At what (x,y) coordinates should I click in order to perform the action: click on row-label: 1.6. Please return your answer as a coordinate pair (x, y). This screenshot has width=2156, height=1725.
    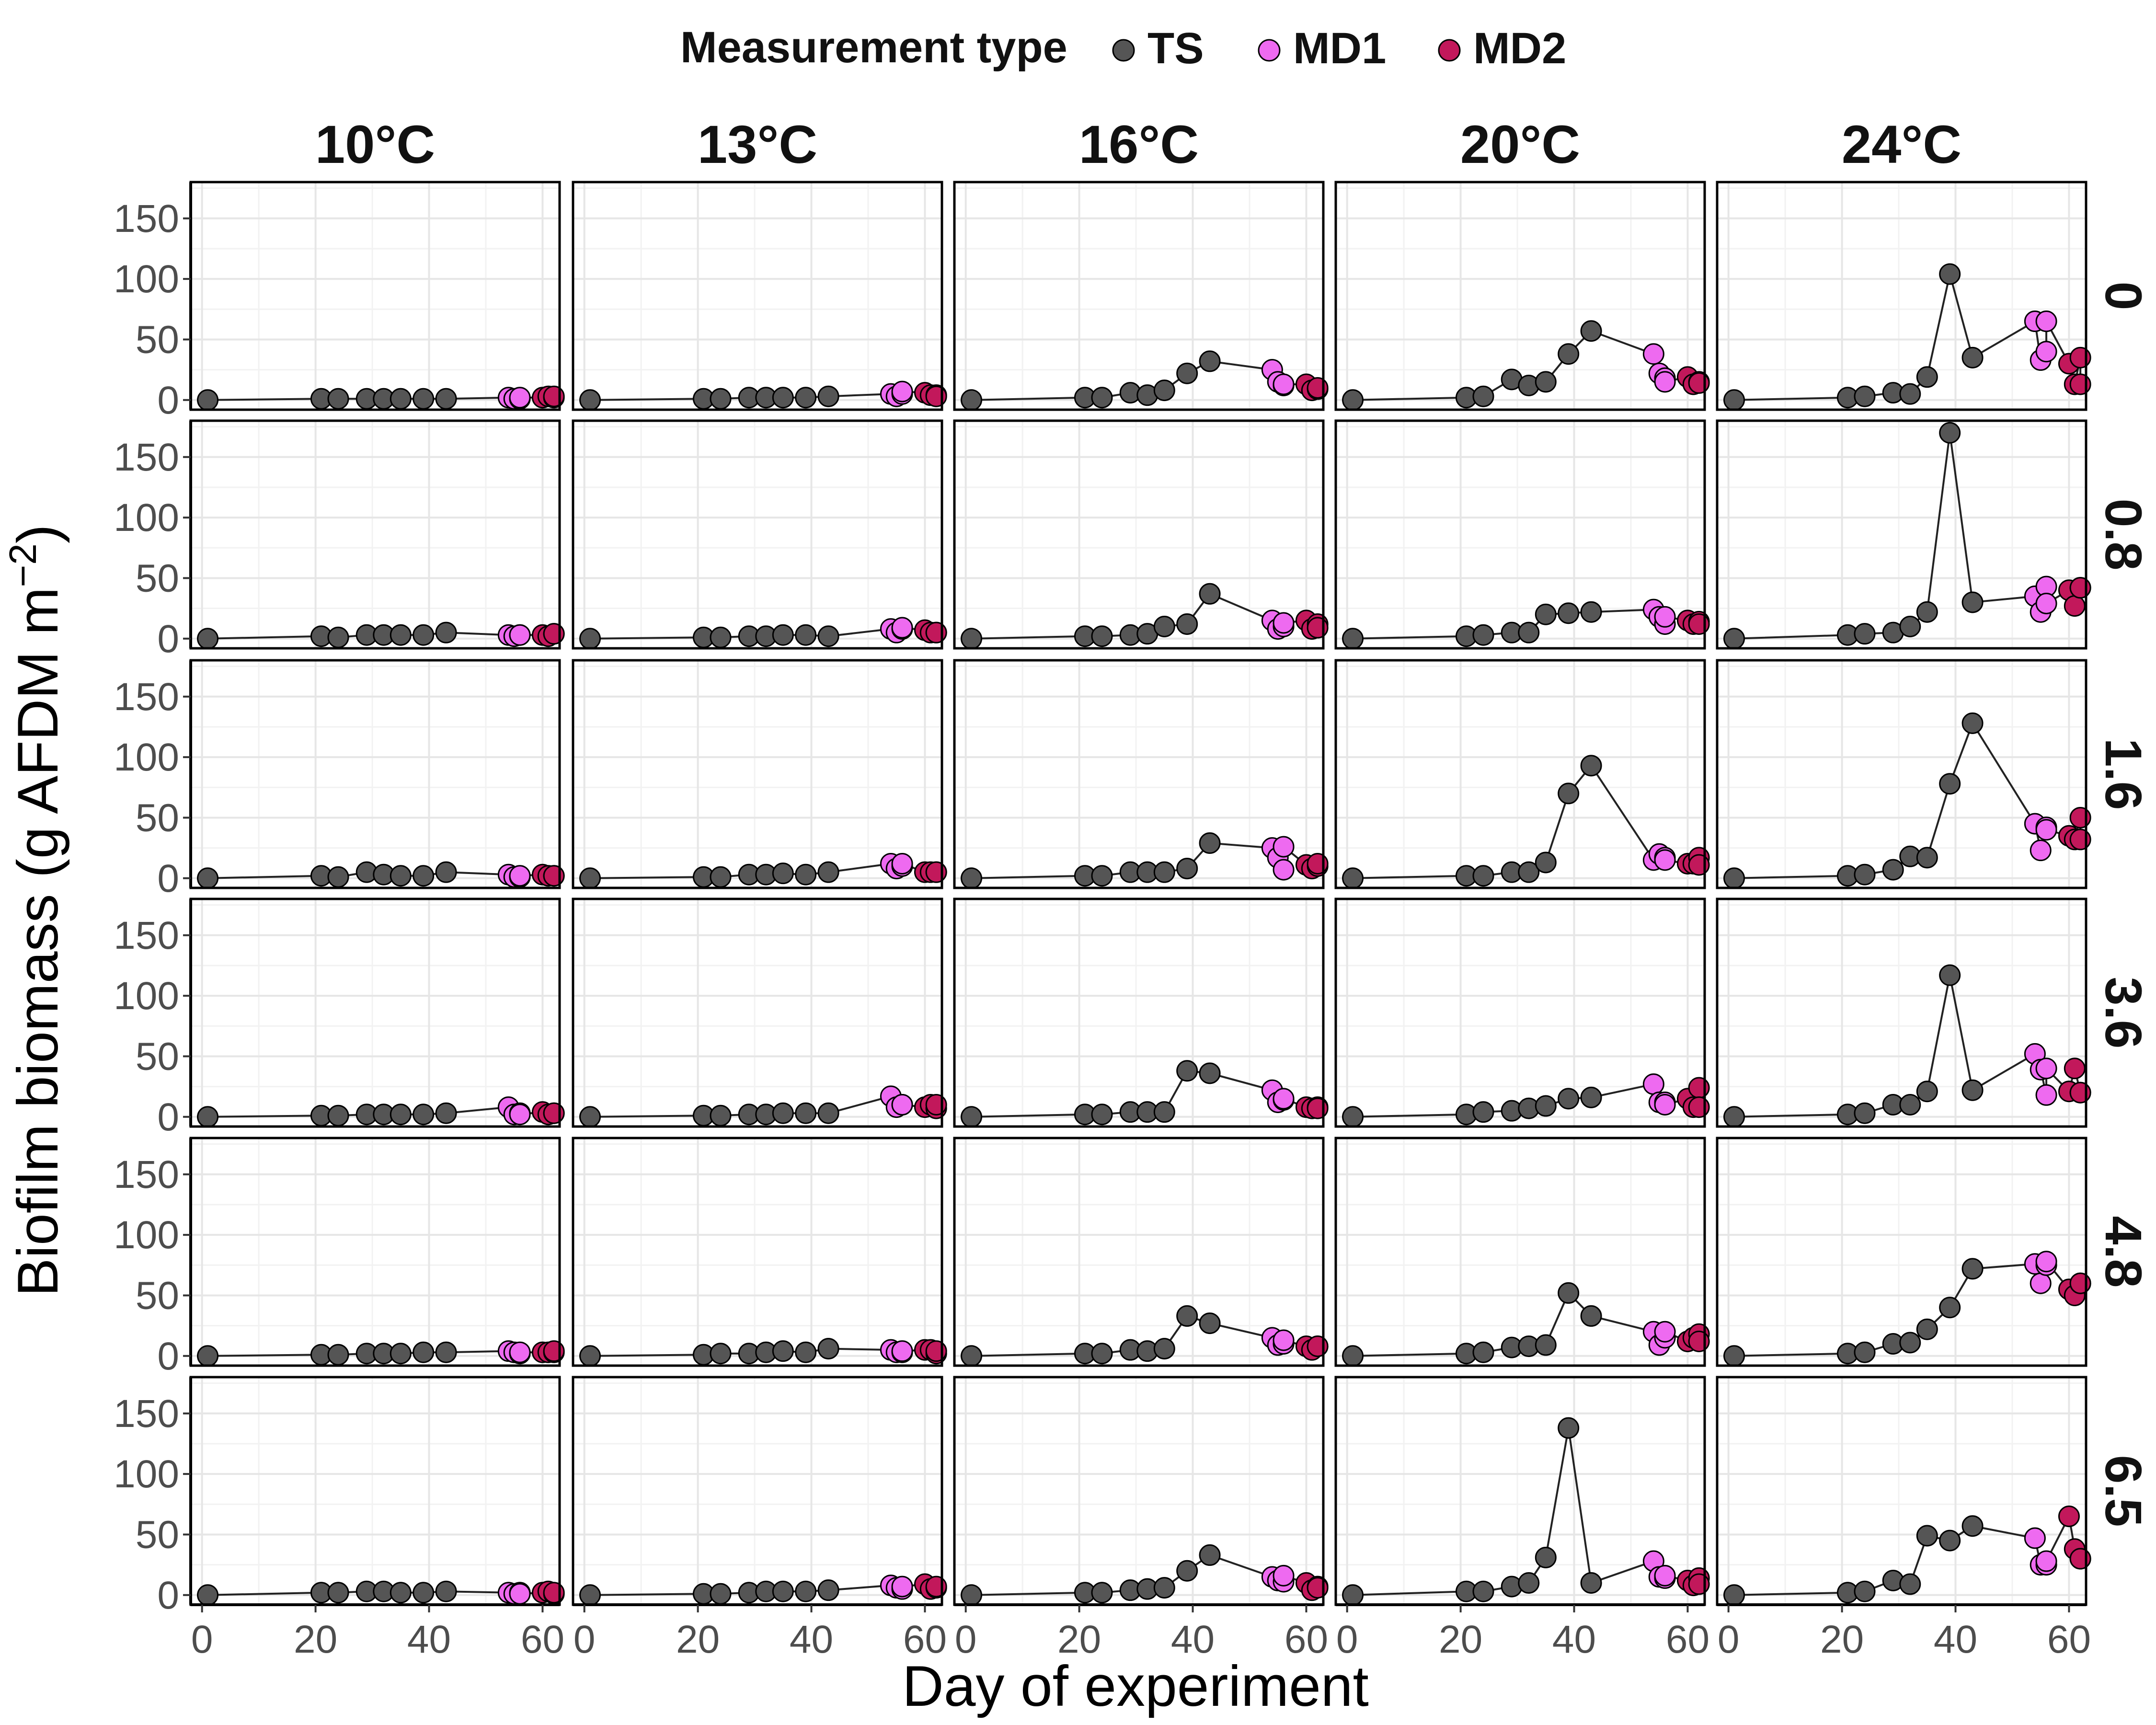
    Looking at the image, I should click on (2124, 774).